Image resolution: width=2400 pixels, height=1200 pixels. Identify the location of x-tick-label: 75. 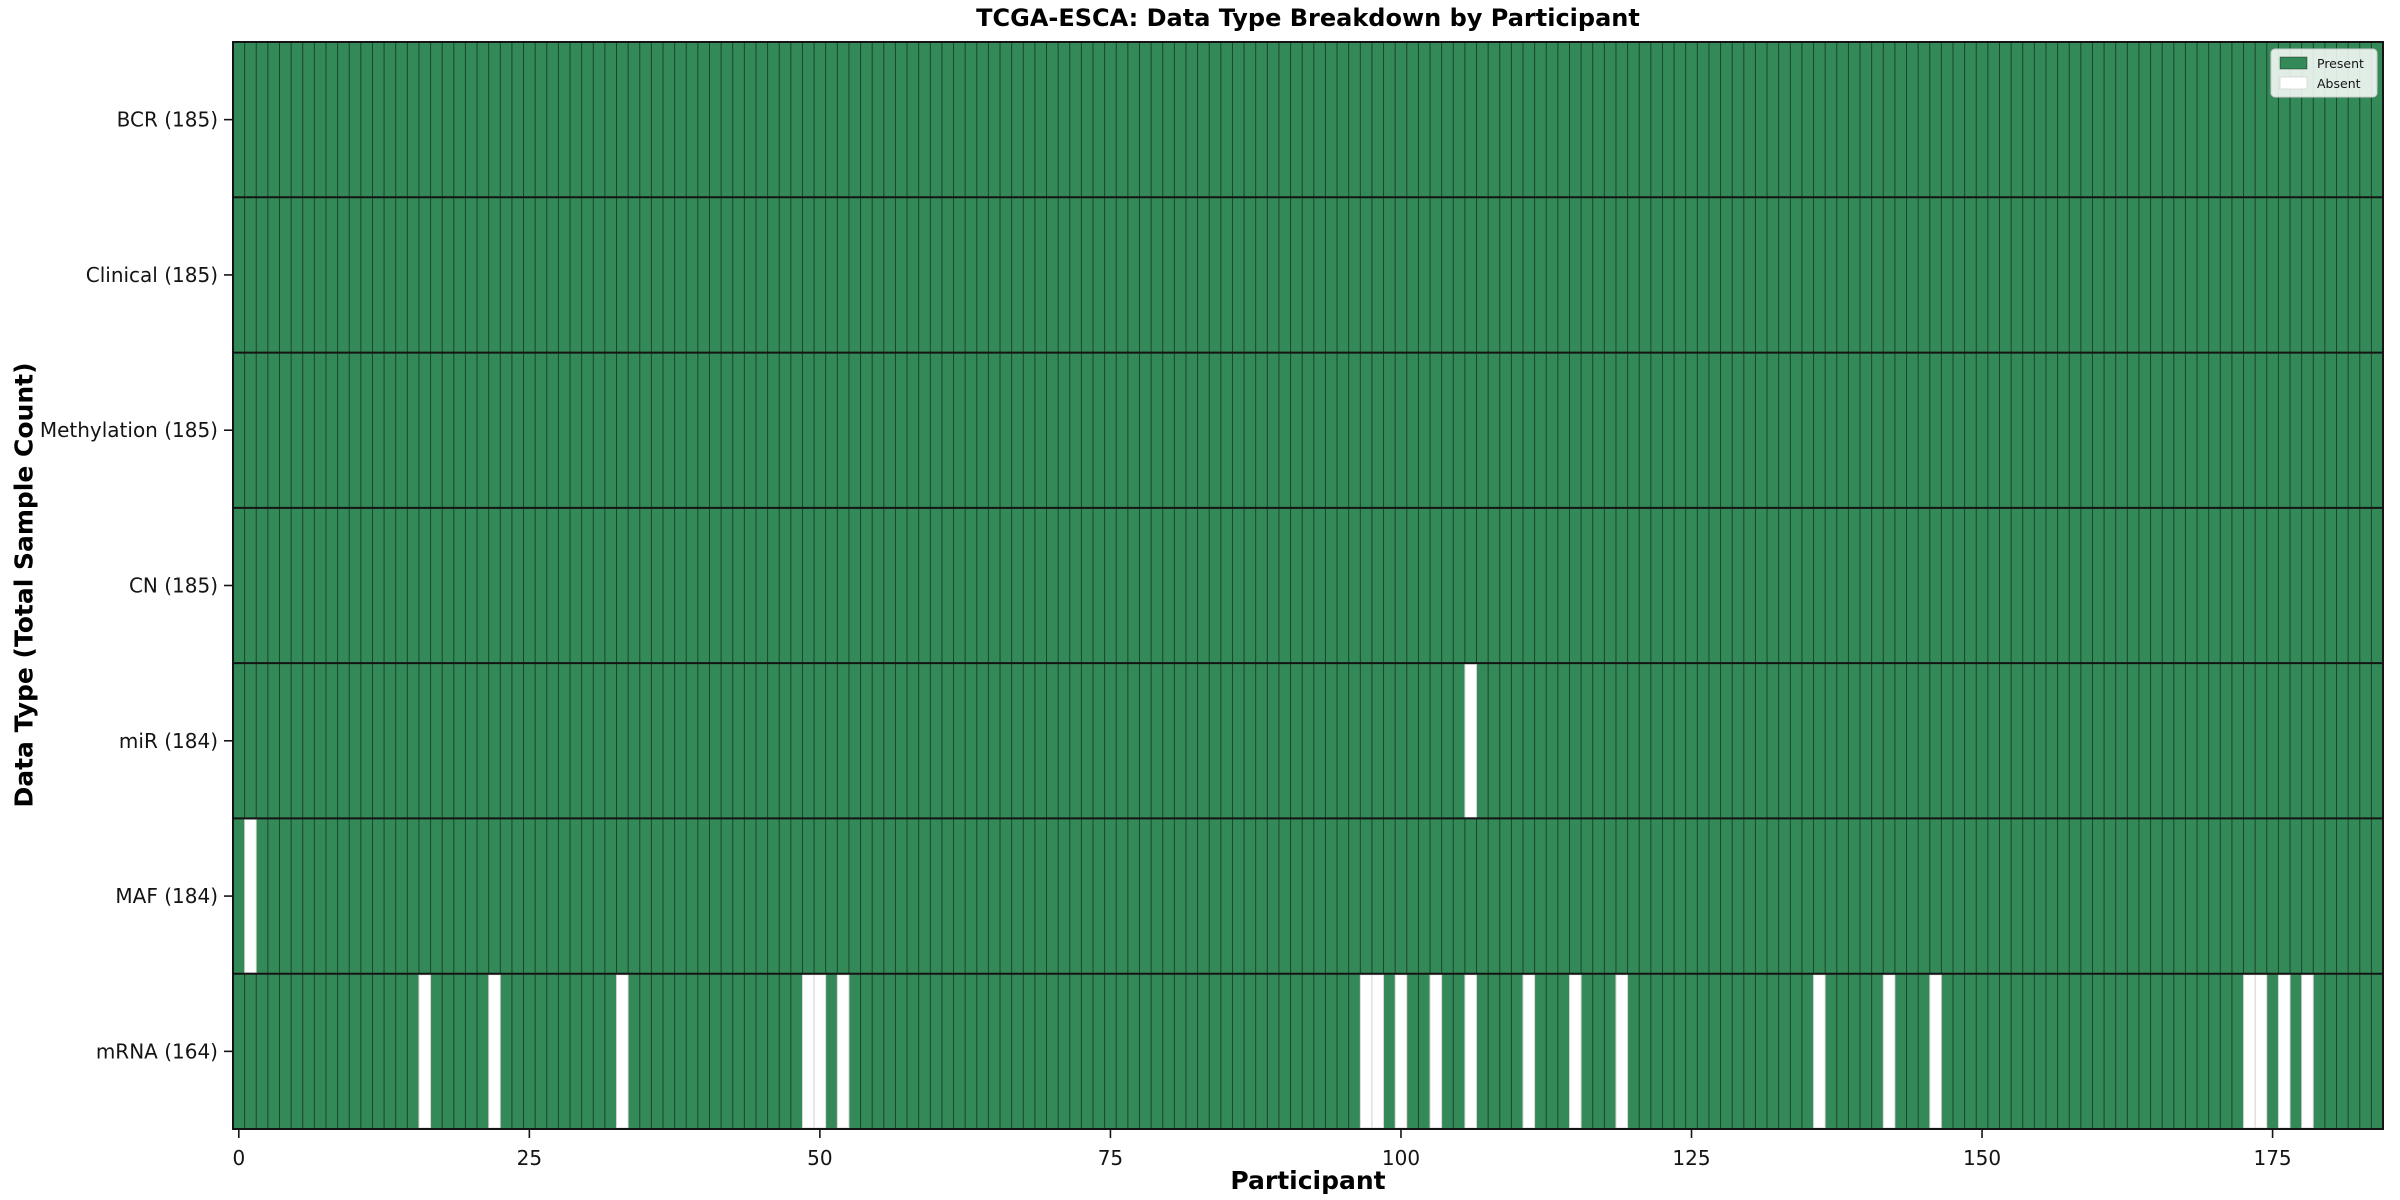
(1110, 1158).